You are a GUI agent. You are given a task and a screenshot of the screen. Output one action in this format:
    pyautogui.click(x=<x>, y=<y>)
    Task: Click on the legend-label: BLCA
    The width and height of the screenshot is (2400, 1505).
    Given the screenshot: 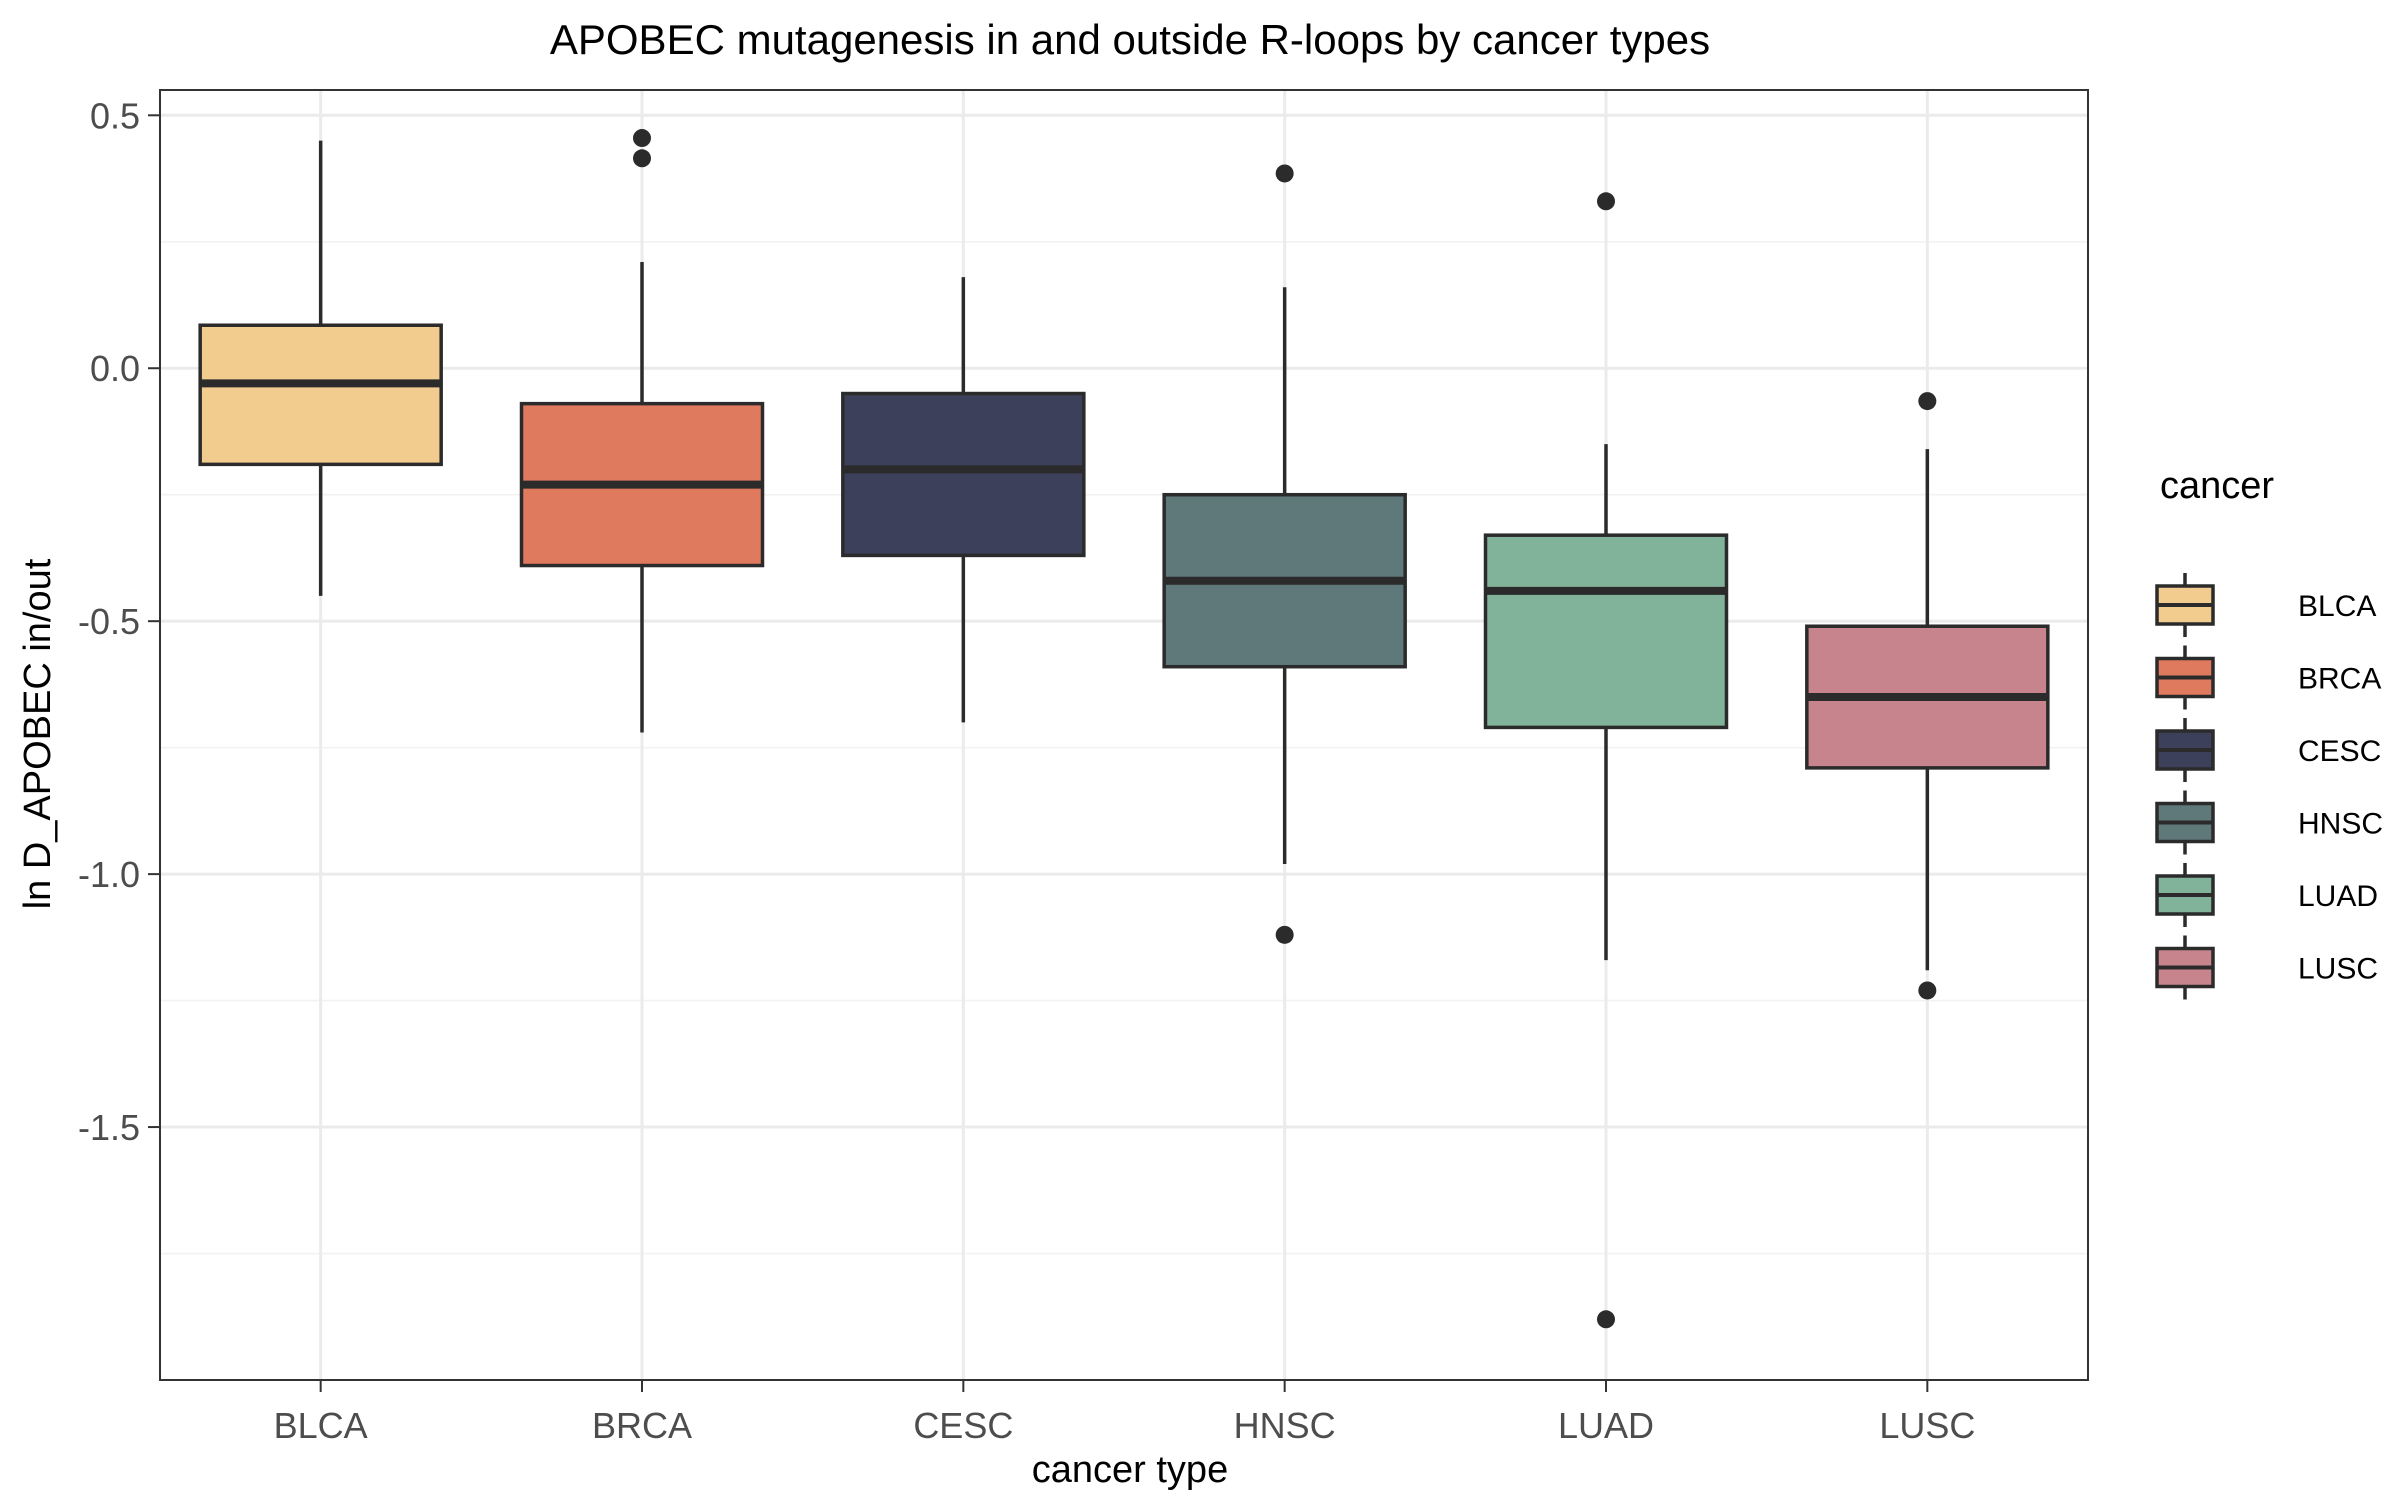 What is the action you would take?
    pyautogui.click(x=2337, y=606)
    